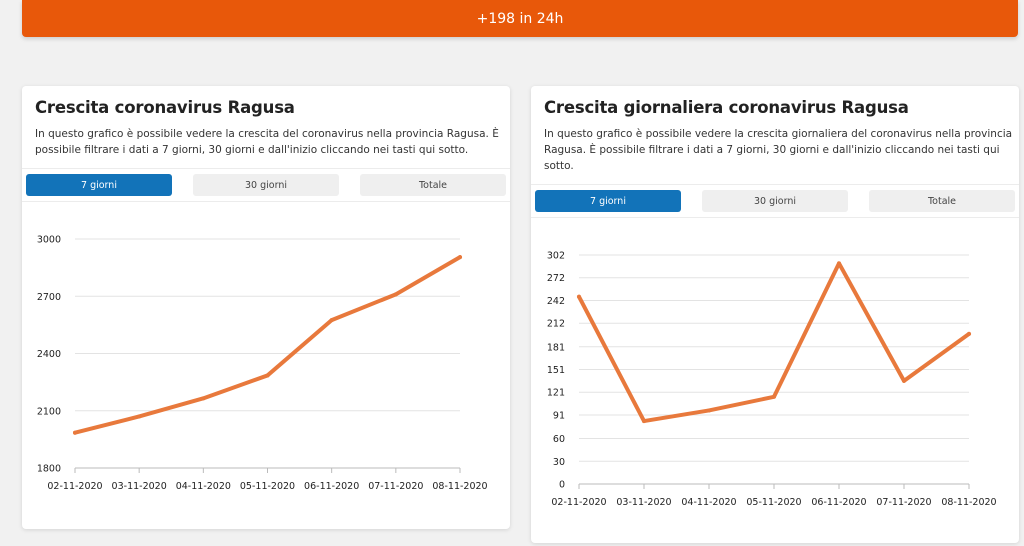 The image size is (1024, 546). Describe the element at coordinates (165, 107) in the screenshot. I see `card-title: Crescita coronavirus Ragusa` at that location.